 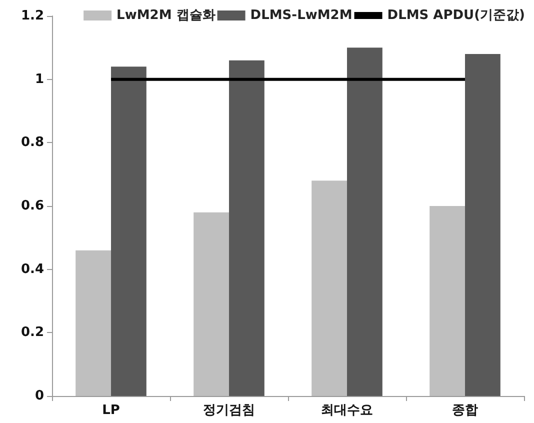 What do you see at coordinates (166, 15) in the screenshot?
I see `legend-label: LwM2M 캡슐화` at bounding box center [166, 15].